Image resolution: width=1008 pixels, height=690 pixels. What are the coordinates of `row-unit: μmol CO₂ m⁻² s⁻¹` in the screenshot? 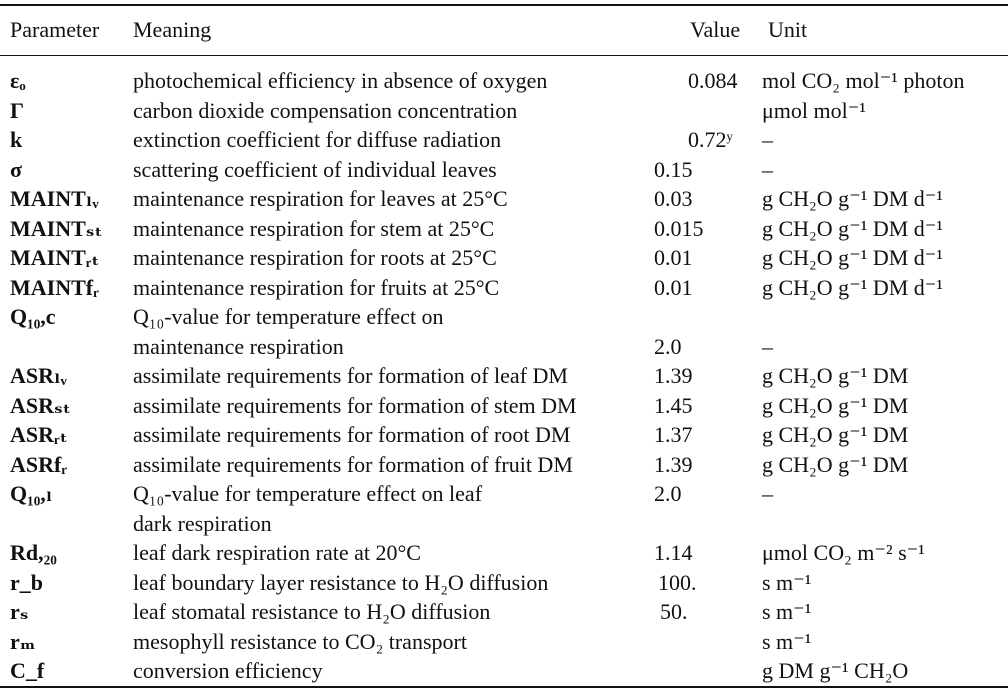 It's located at (843, 552).